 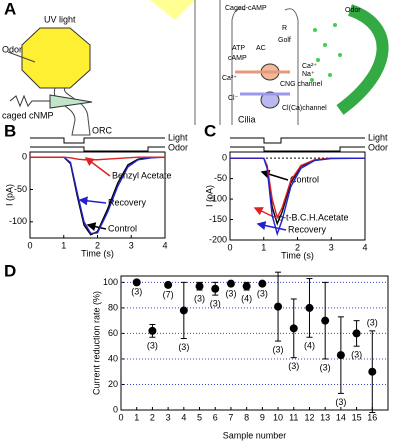 I want to click on pipette, so click(x=21, y=57).